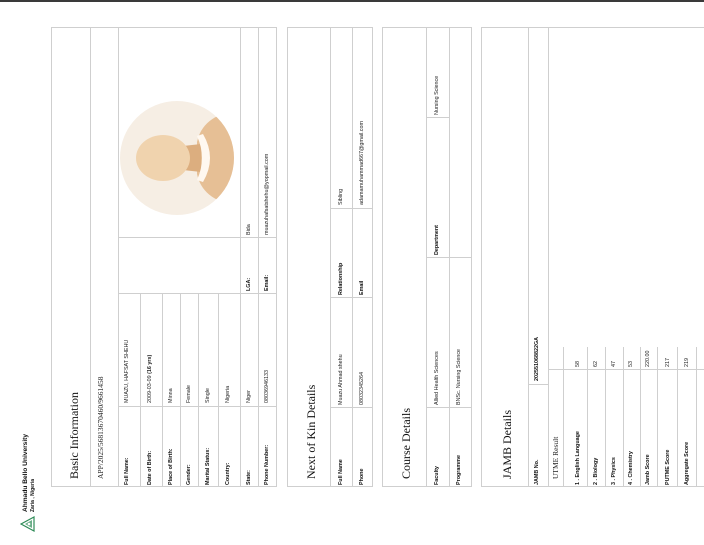 The image size is (704, 545). What do you see at coordinates (362, 163) in the screenshot?
I see `nok-email-value: adamamuhammad667@gmail.com` at bounding box center [362, 163].